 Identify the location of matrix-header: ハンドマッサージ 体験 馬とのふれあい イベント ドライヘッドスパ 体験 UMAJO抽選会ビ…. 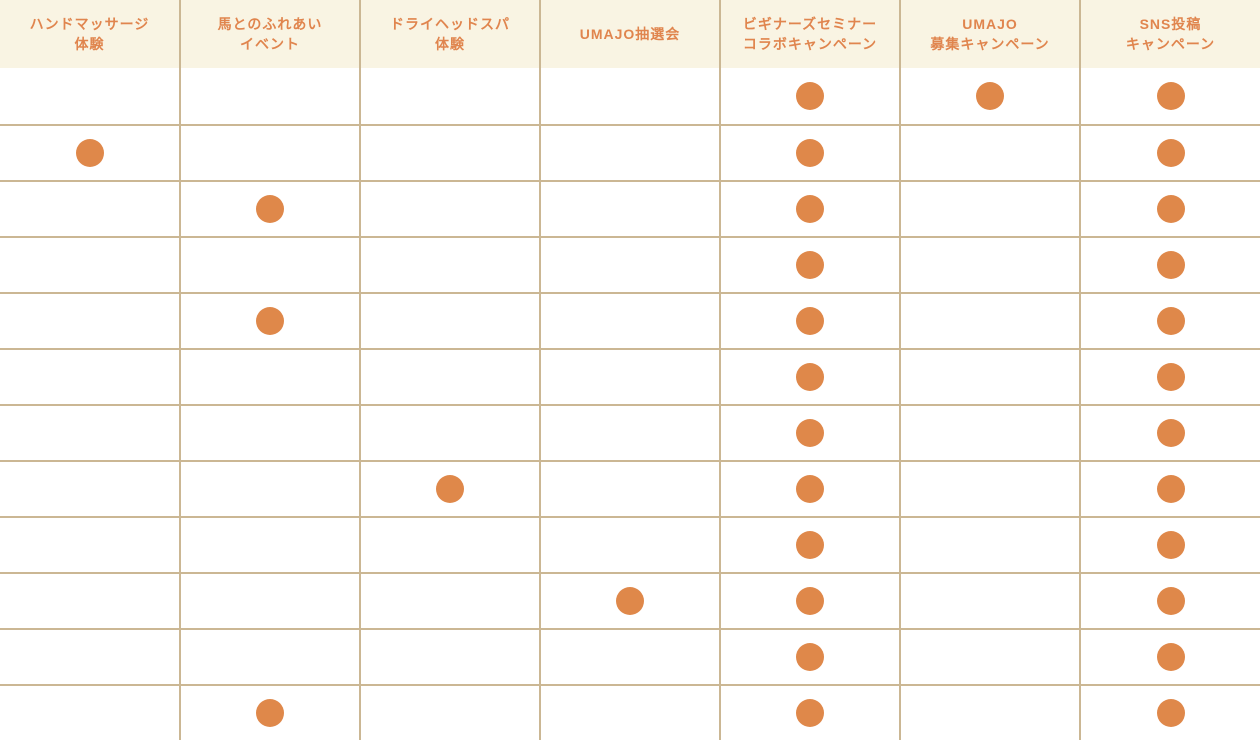
(630, 34).